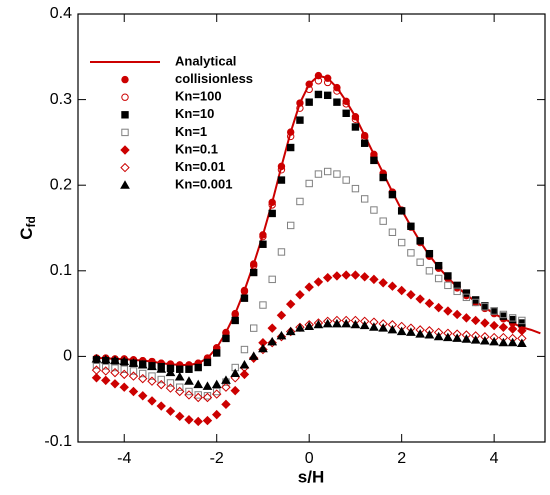 Image resolution: width=550 pixels, height=495 pixels. What do you see at coordinates (309, 458) in the screenshot?
I see `x-tick-label: 0` at bounding box center [309, 458].